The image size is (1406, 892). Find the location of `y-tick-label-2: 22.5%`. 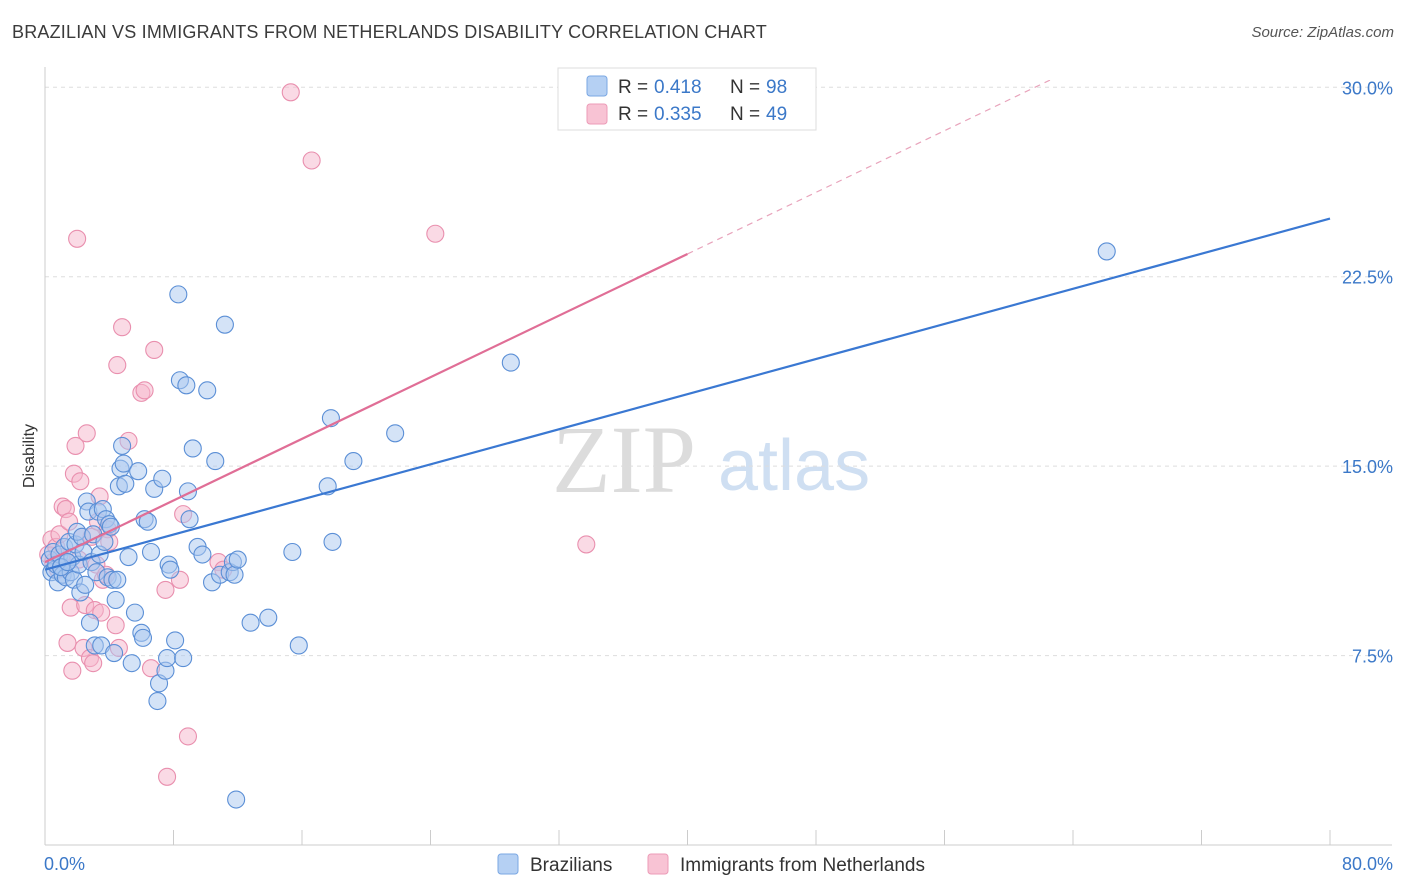

y-tick-label-2: 22.5% is located at coordinates (1367, 278).